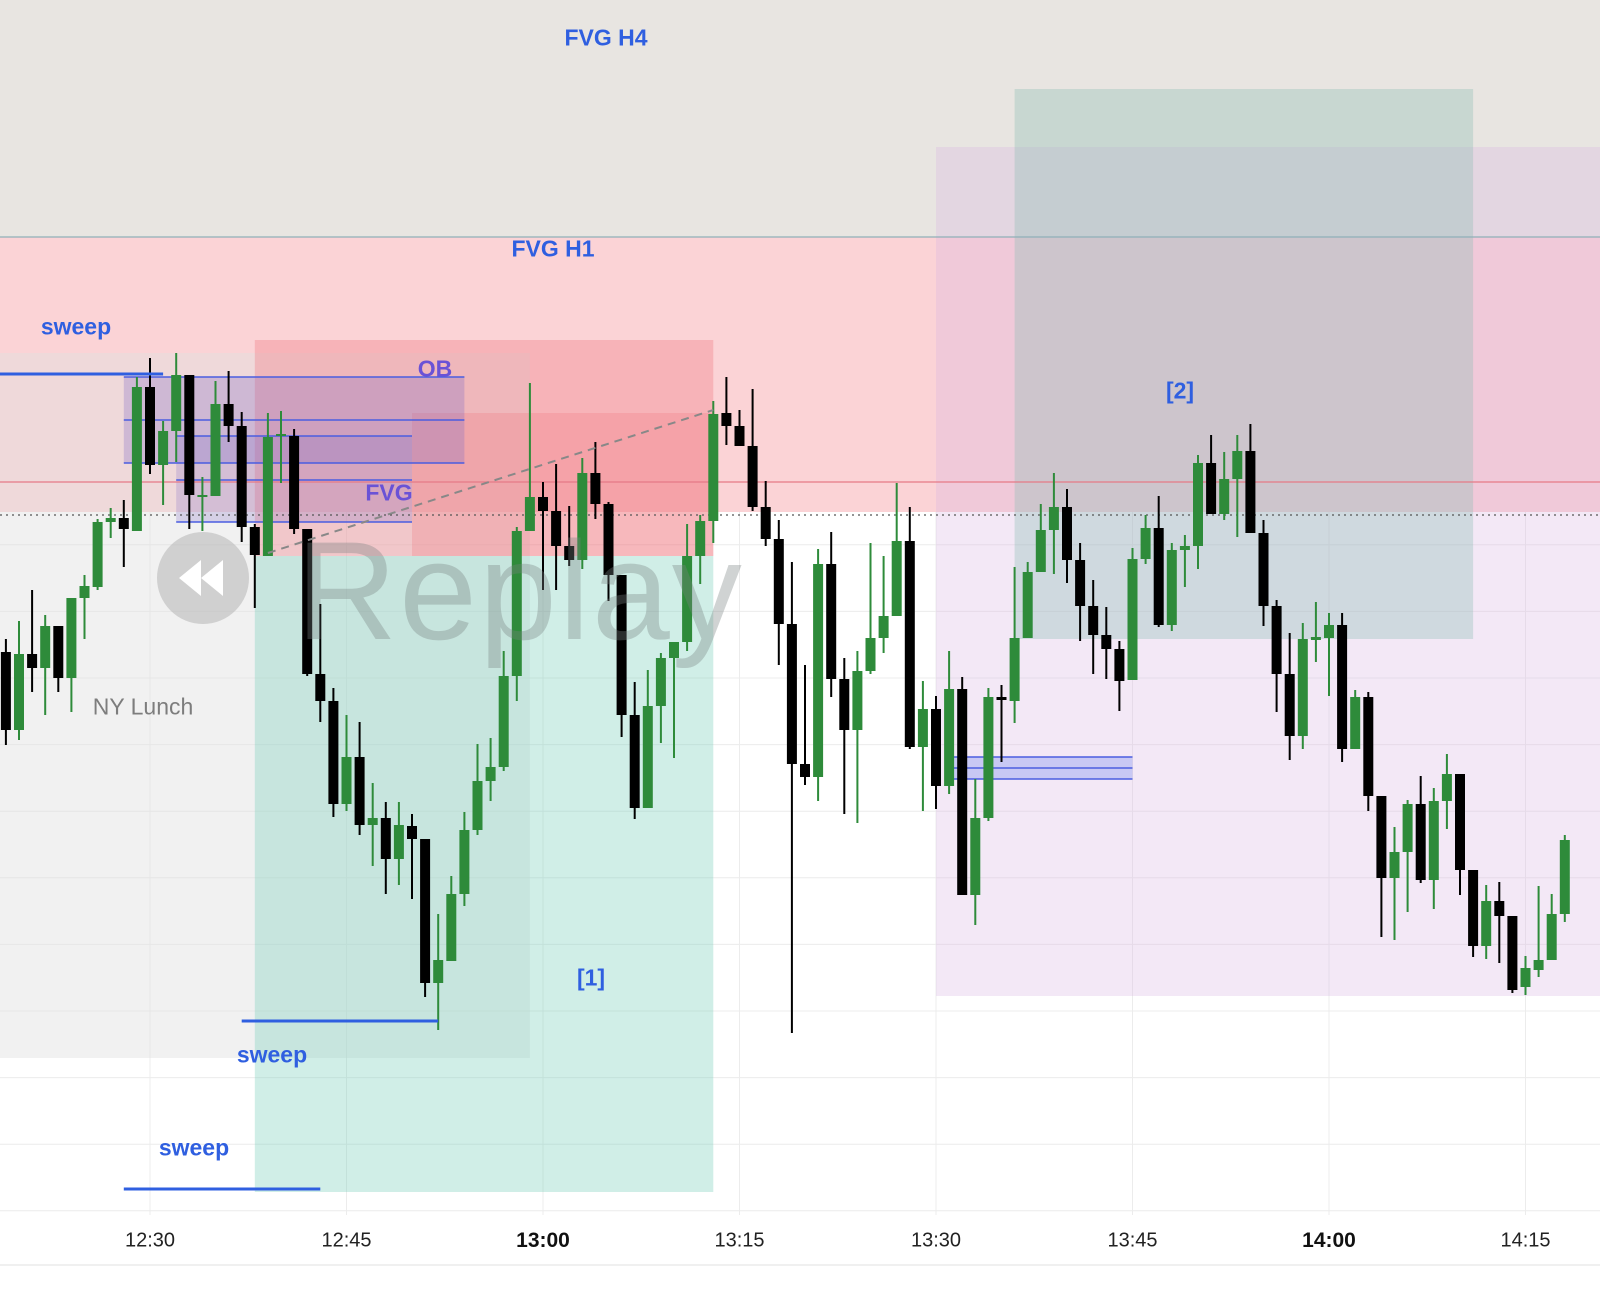 This screenshot has height=1311, width=1600. I want to click on sweep-label-bottom: sweep, so click(194, 1147).